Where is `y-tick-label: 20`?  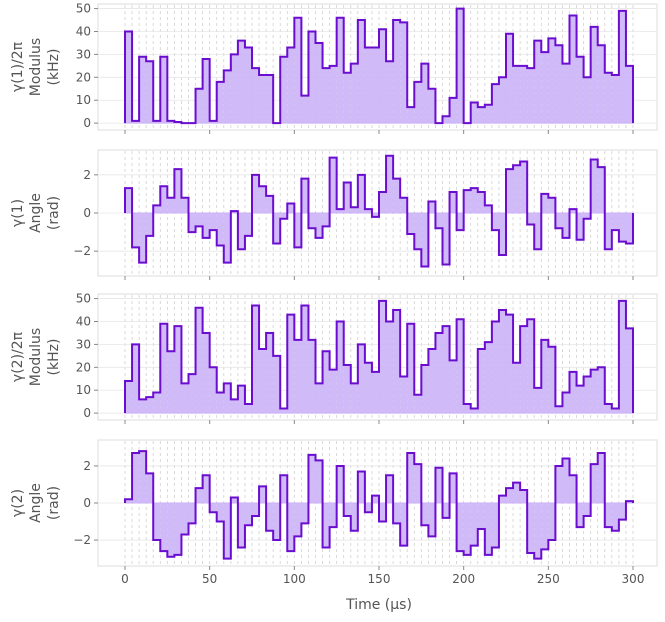 y-tick-label: 20 is located at coordinates (83, 77).